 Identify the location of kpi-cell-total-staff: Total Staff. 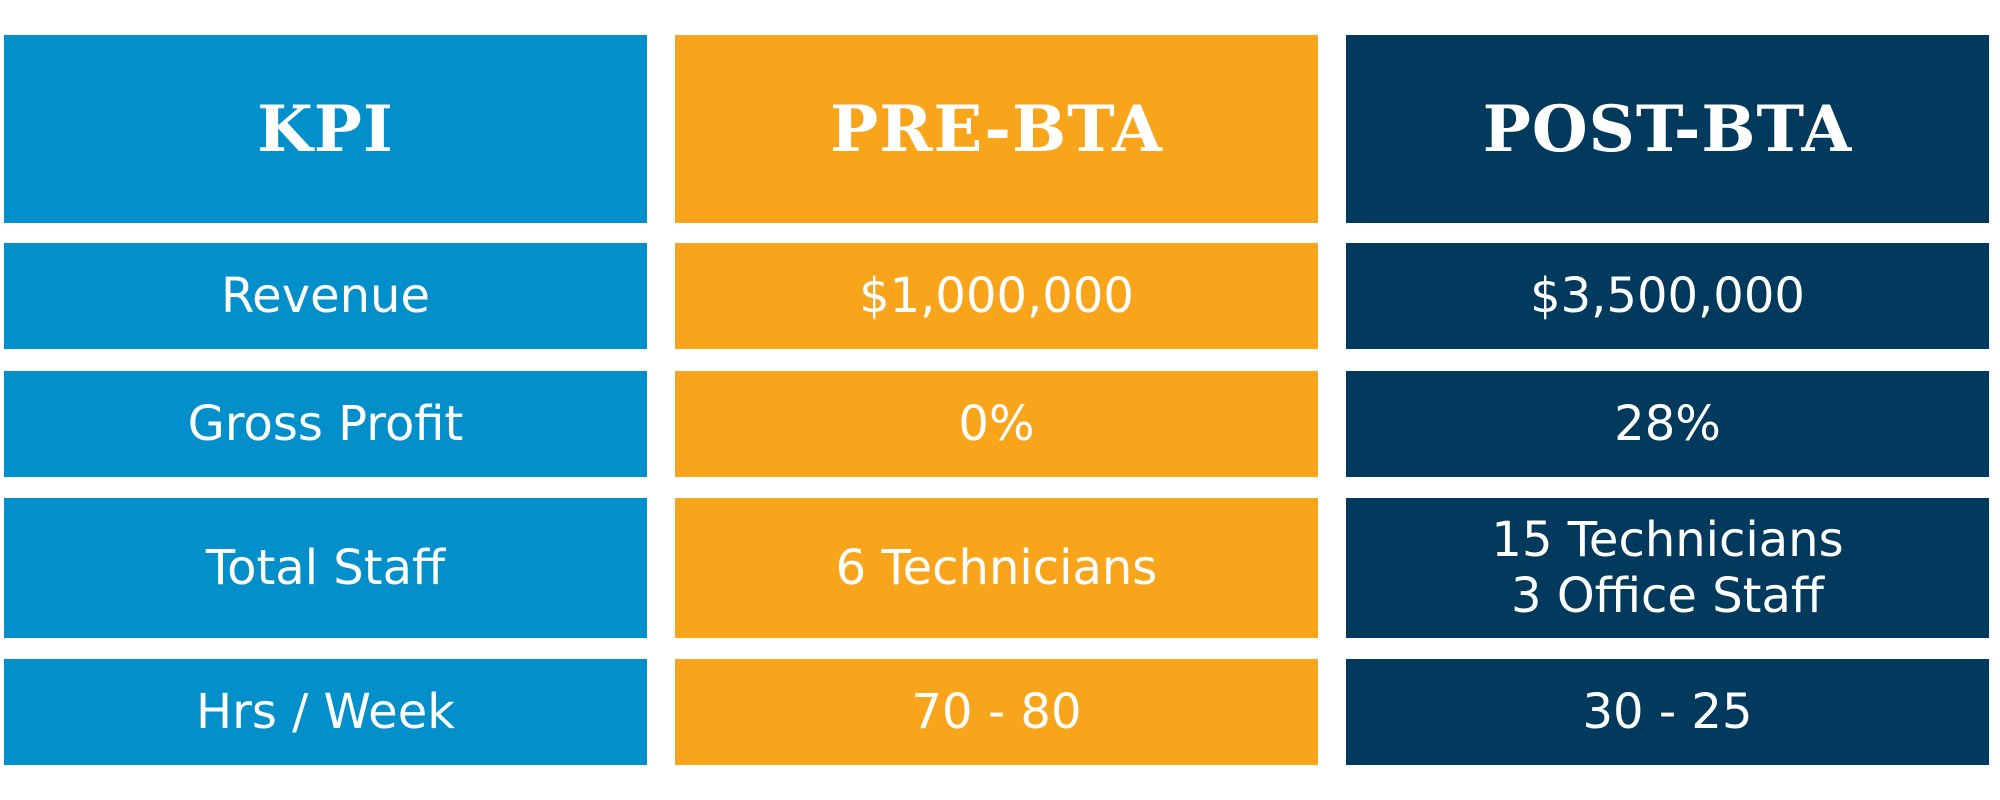
(325, 568).